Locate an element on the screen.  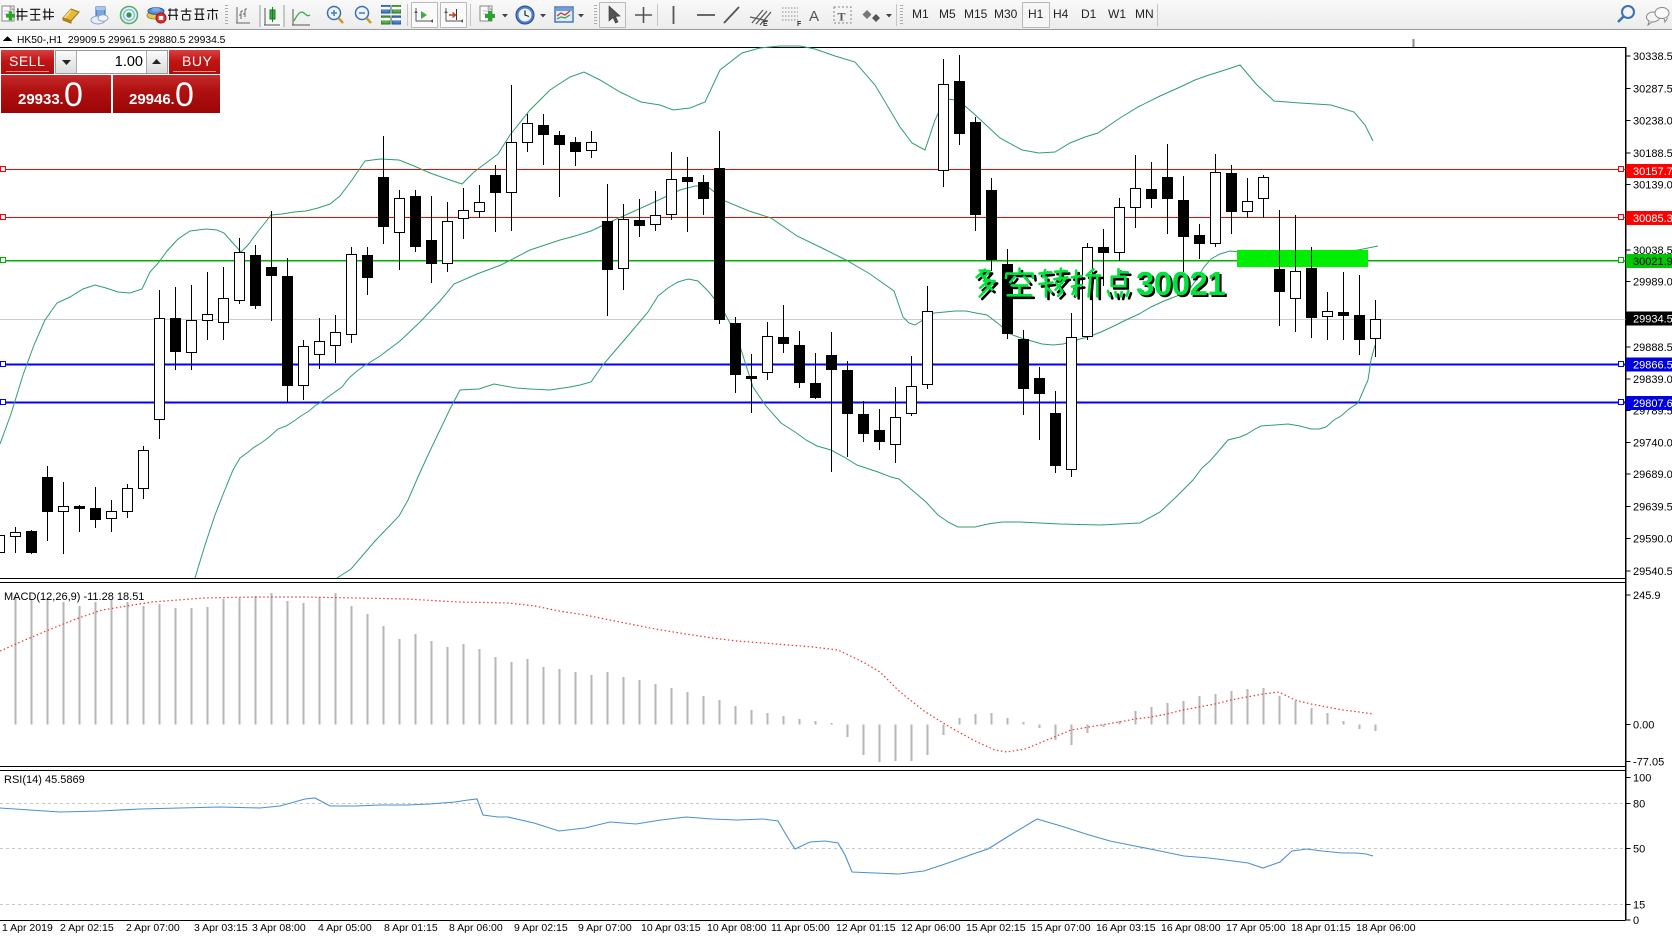
svg-text: 16 Apr 08:00 is located at coordinates (1191, 928).